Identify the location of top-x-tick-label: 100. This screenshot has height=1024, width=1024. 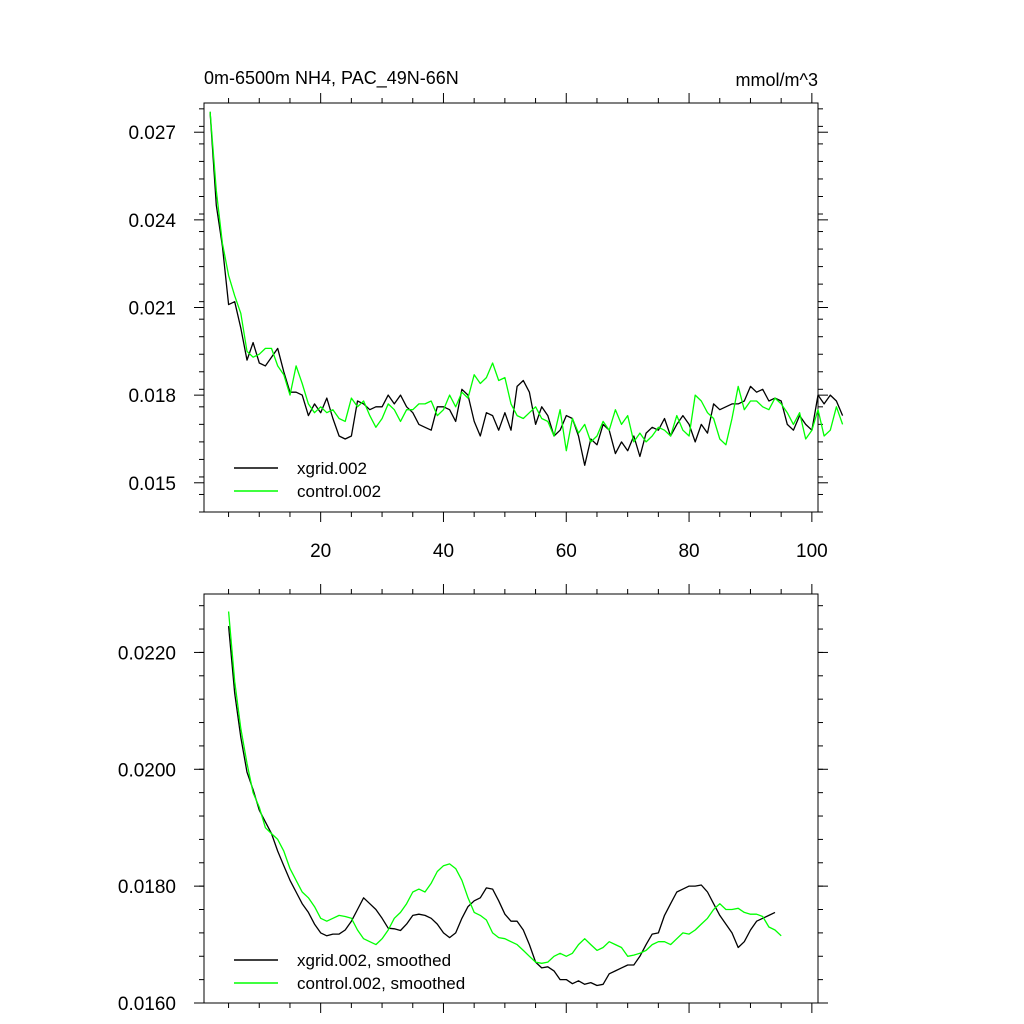
(812, 551).